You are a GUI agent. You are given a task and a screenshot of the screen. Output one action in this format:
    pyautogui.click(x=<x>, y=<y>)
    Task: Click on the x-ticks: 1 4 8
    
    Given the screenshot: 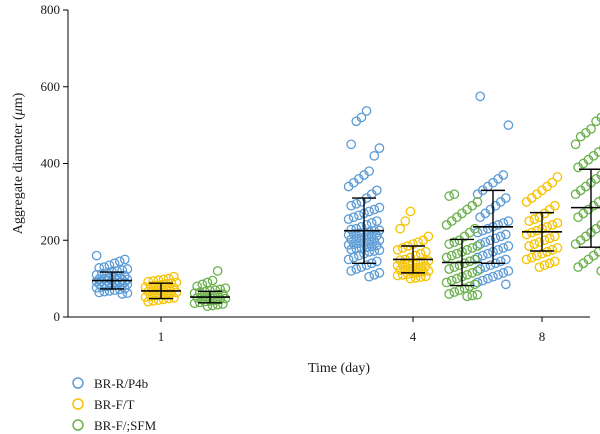 What is the action you would take?
    pyautogui.click(x=351, y=330)
    